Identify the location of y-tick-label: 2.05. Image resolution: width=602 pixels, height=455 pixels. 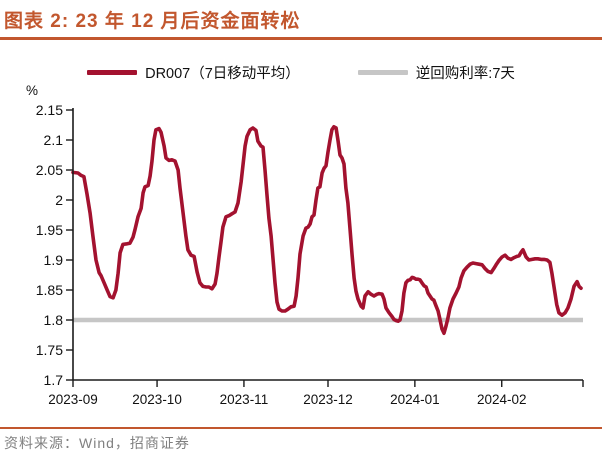
(49, 170).